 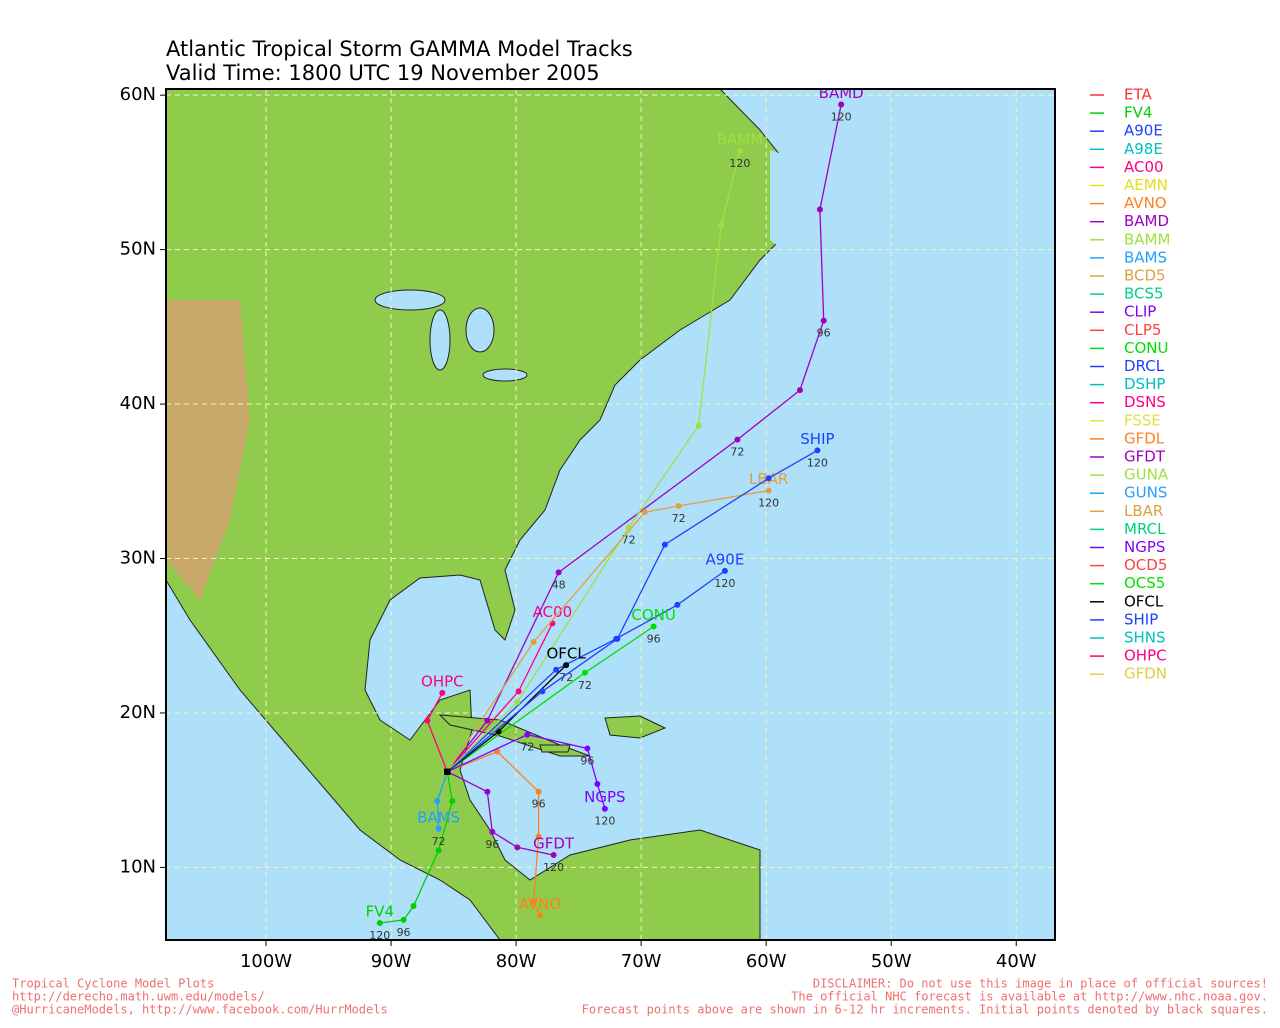 What do you see at coordinates (766, 961) in the screenshot?
I see `x-tick-label: 60W` at bounding box center [766, 961].